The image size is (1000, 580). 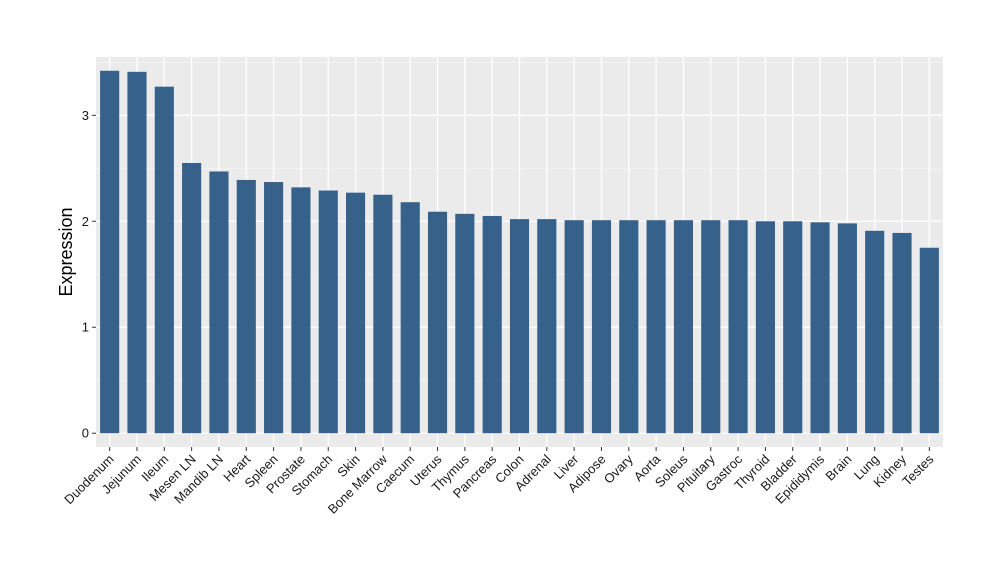 I want to click on bar-mesen-ln, so click(x=192, y=298).